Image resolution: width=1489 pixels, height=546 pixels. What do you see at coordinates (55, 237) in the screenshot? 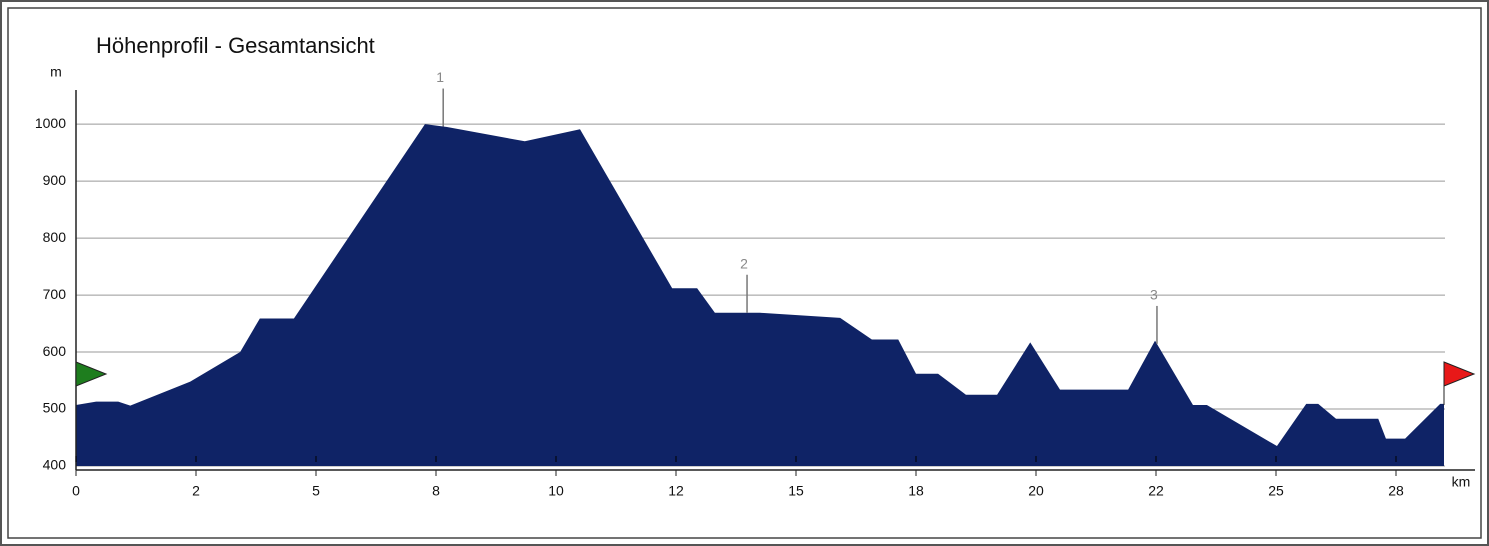
I see `y-tick-label: 800` at bounding box center [55, 237].